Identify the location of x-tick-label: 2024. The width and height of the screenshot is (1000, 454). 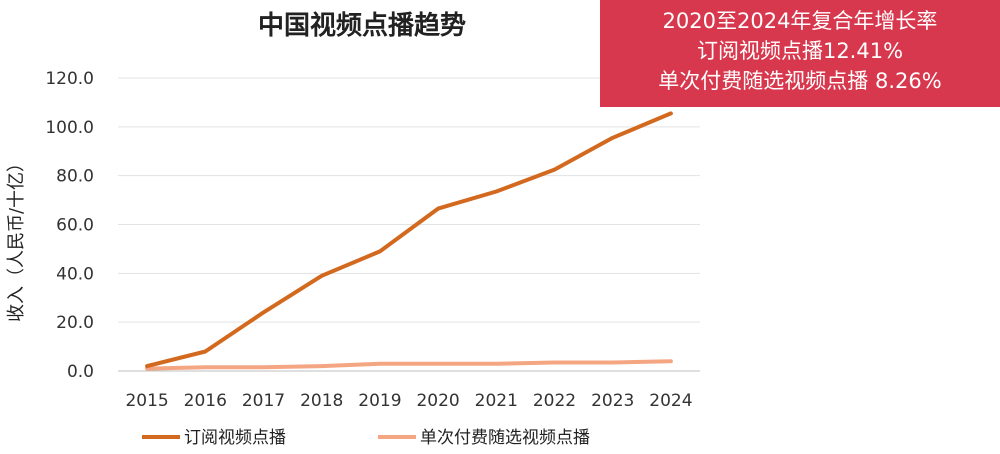
(670, 401).